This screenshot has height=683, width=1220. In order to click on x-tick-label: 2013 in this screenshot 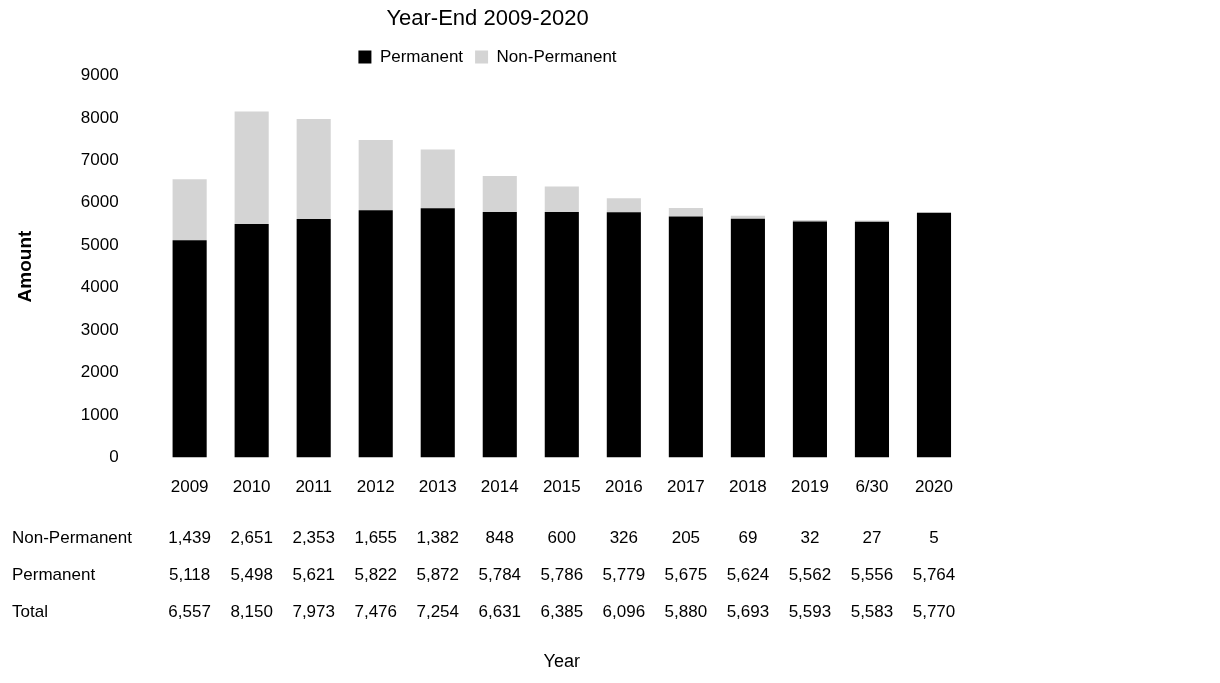, I will do `click(437, 487)`.